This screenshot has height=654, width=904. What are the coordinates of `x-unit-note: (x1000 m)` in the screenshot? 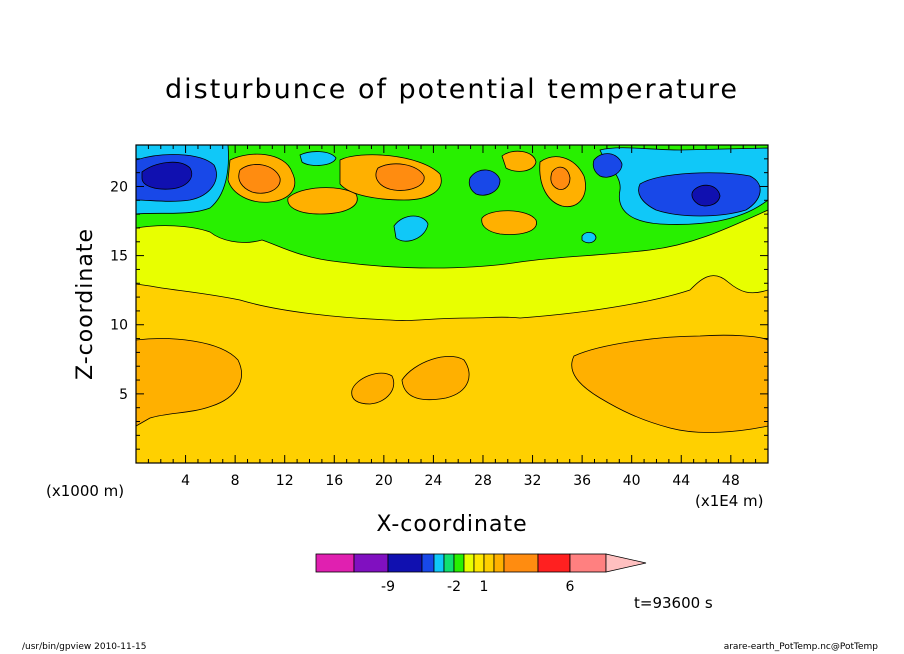 It's located at (85, 491).